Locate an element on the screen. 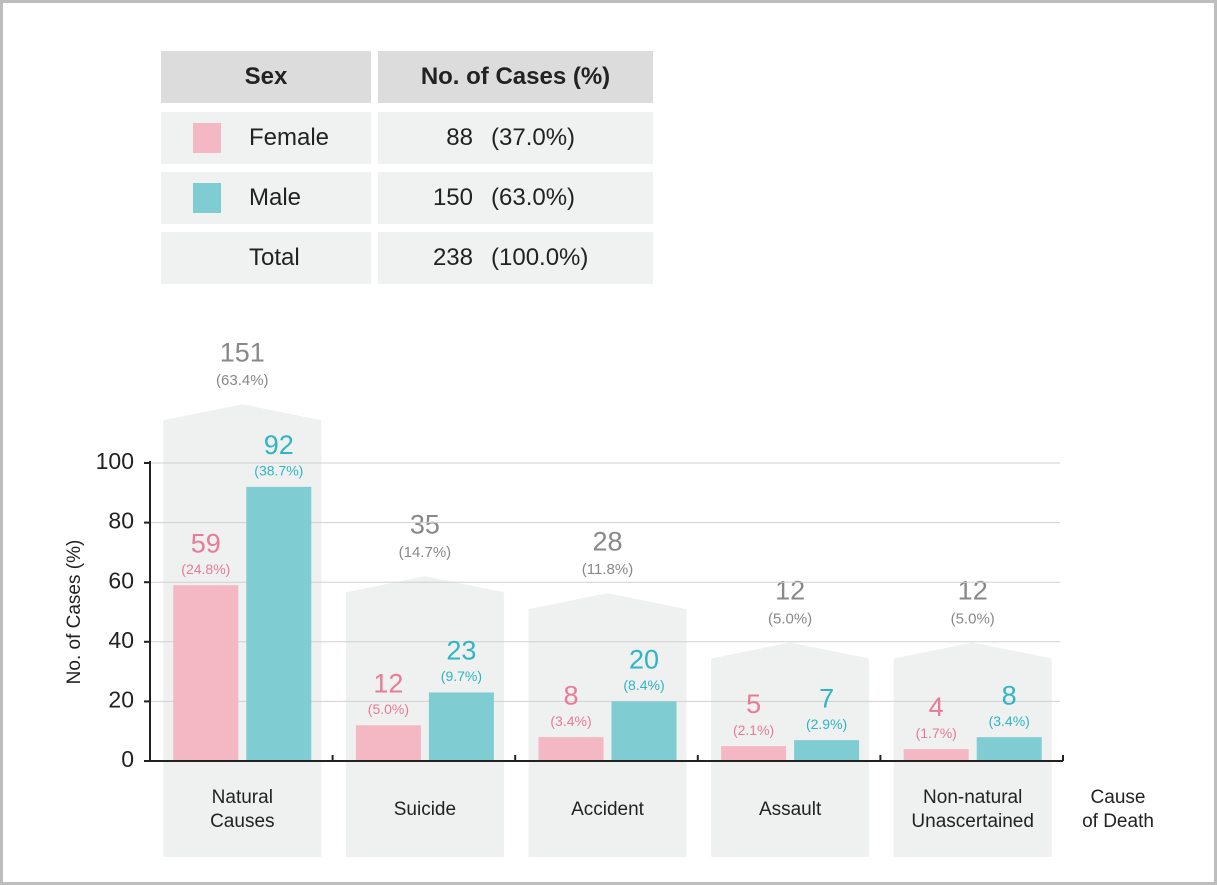  row-cell: 88 (37.0%) is located at coordinates (515, 138).